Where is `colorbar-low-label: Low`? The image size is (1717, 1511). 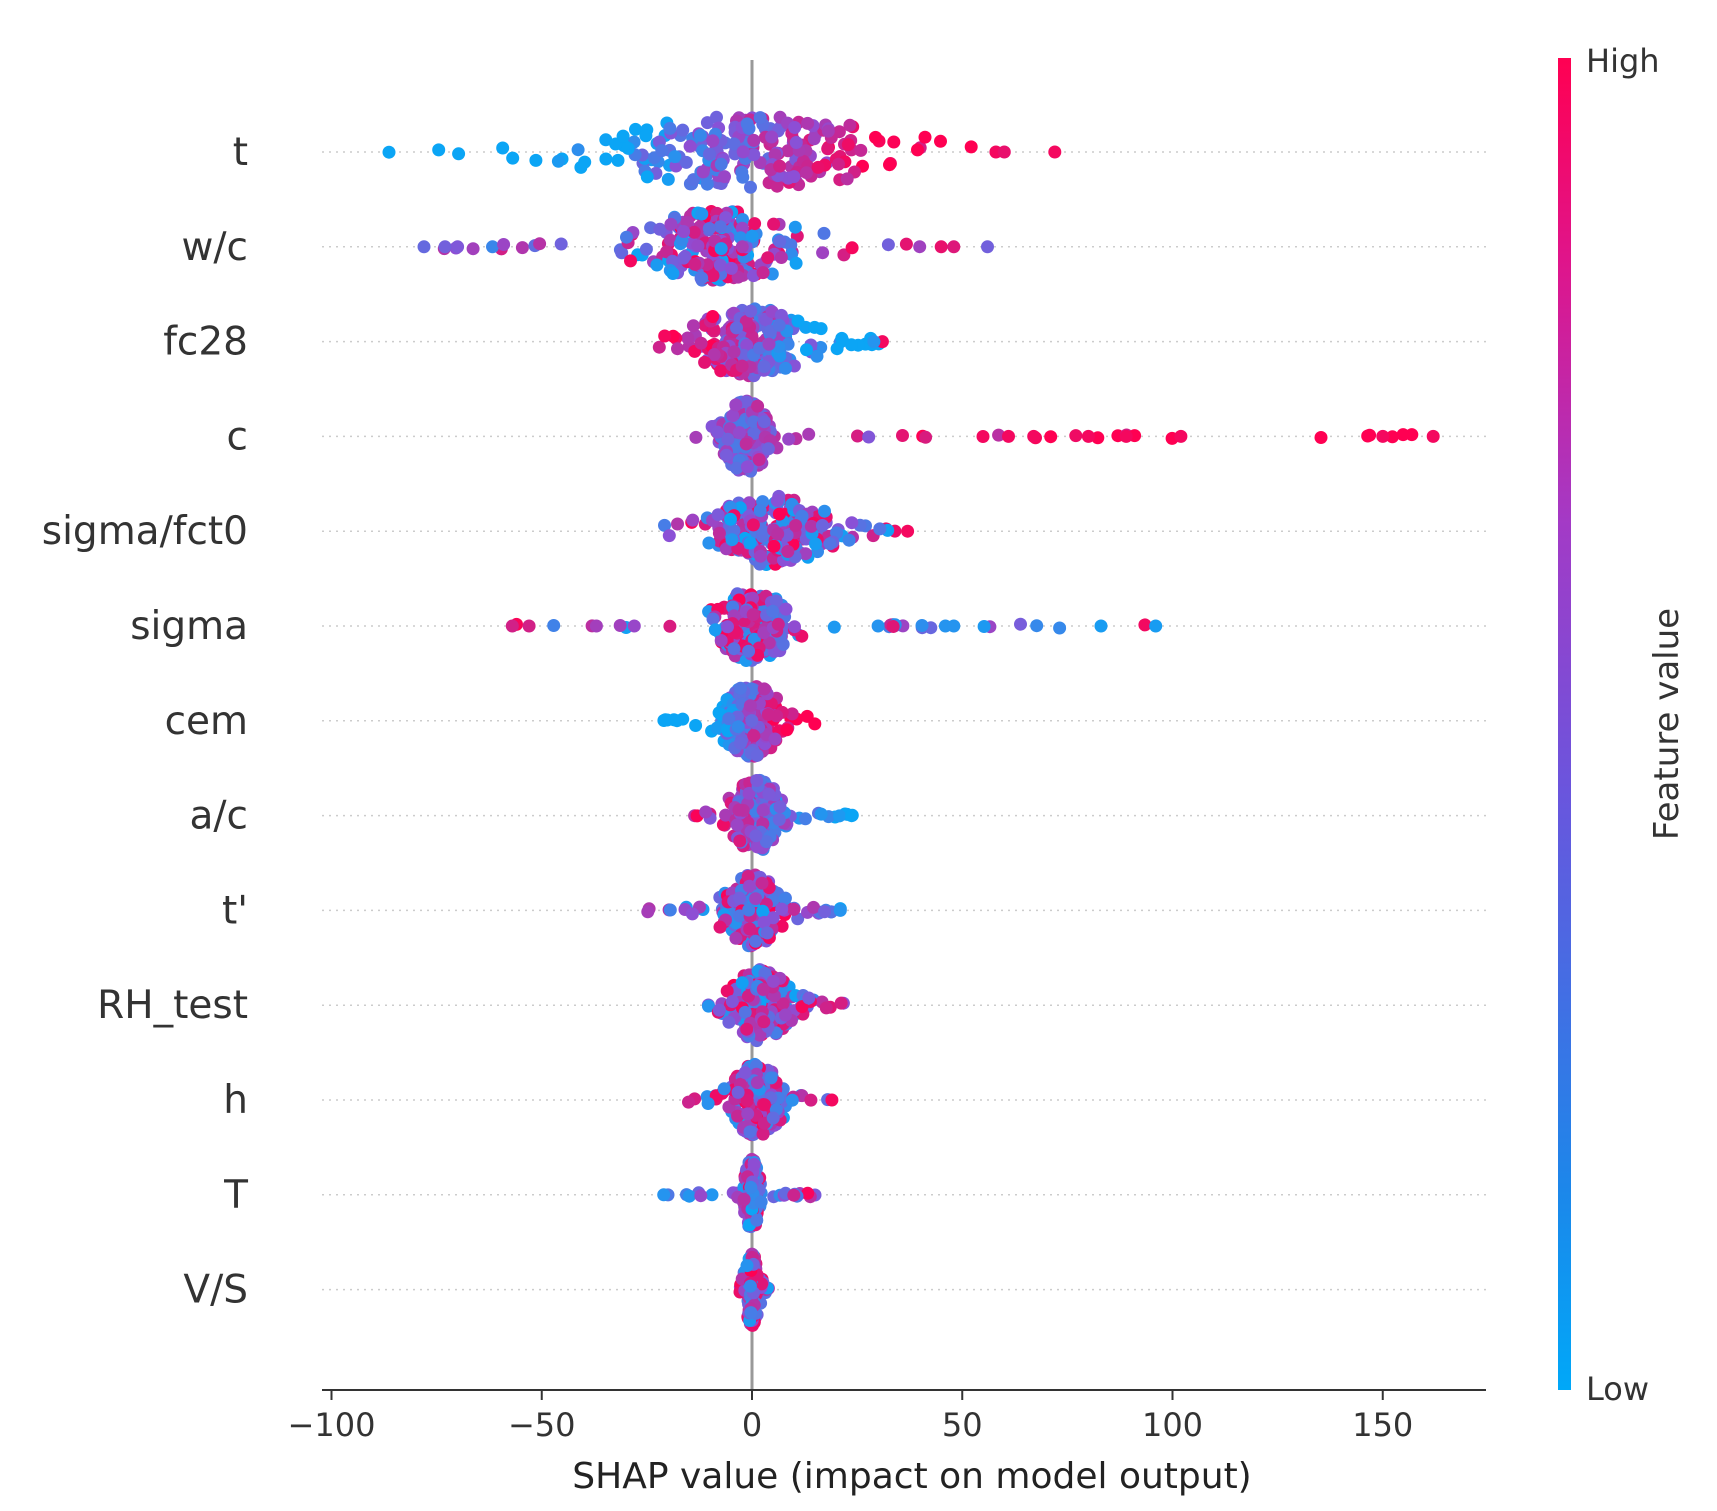 colorbar-low-label: Low is located at coordinates (1617, 1389).